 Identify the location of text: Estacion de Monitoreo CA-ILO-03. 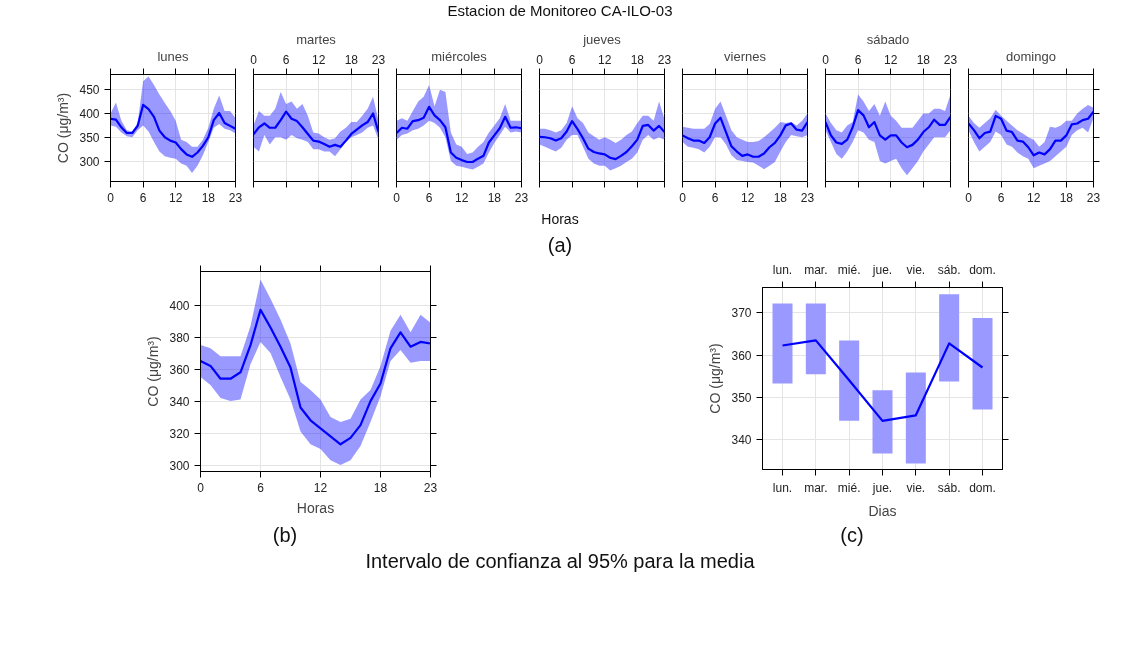
(560, 11).